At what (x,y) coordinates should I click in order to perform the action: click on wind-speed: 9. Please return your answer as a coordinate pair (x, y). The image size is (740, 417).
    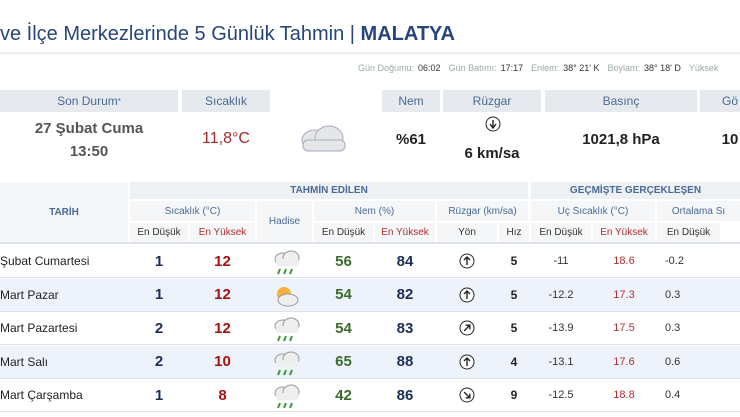
    Looking at the image, I should click on (514, 395).